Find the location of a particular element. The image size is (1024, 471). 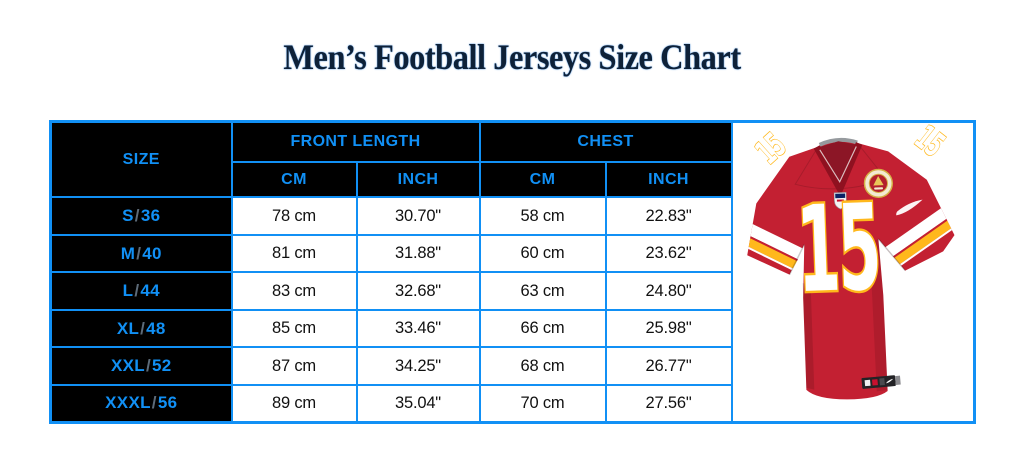

size-label: XL/48 is located at coordinates (141, 328).